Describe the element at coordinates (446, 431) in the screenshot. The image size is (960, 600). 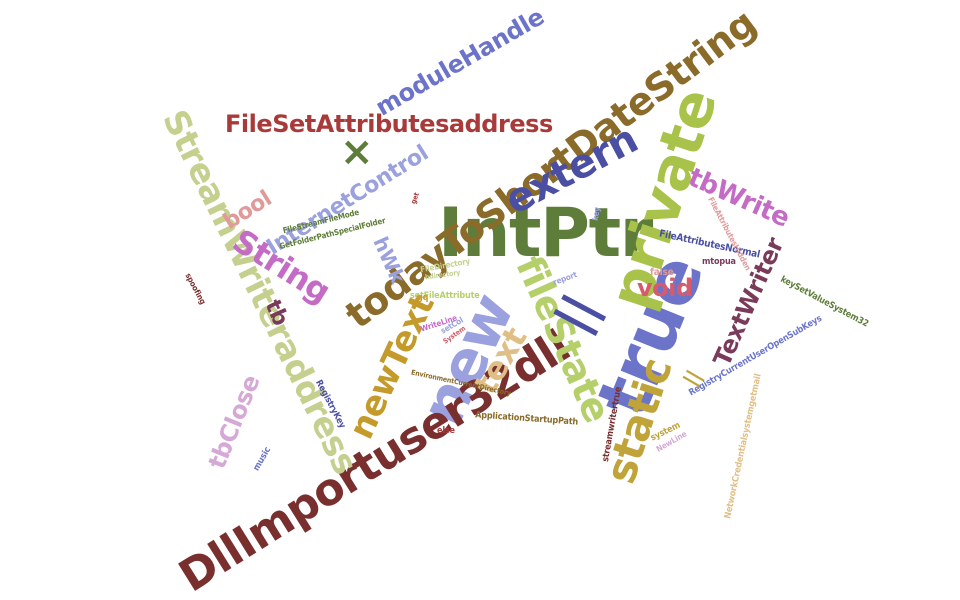
I see `word-else: else` at that location.